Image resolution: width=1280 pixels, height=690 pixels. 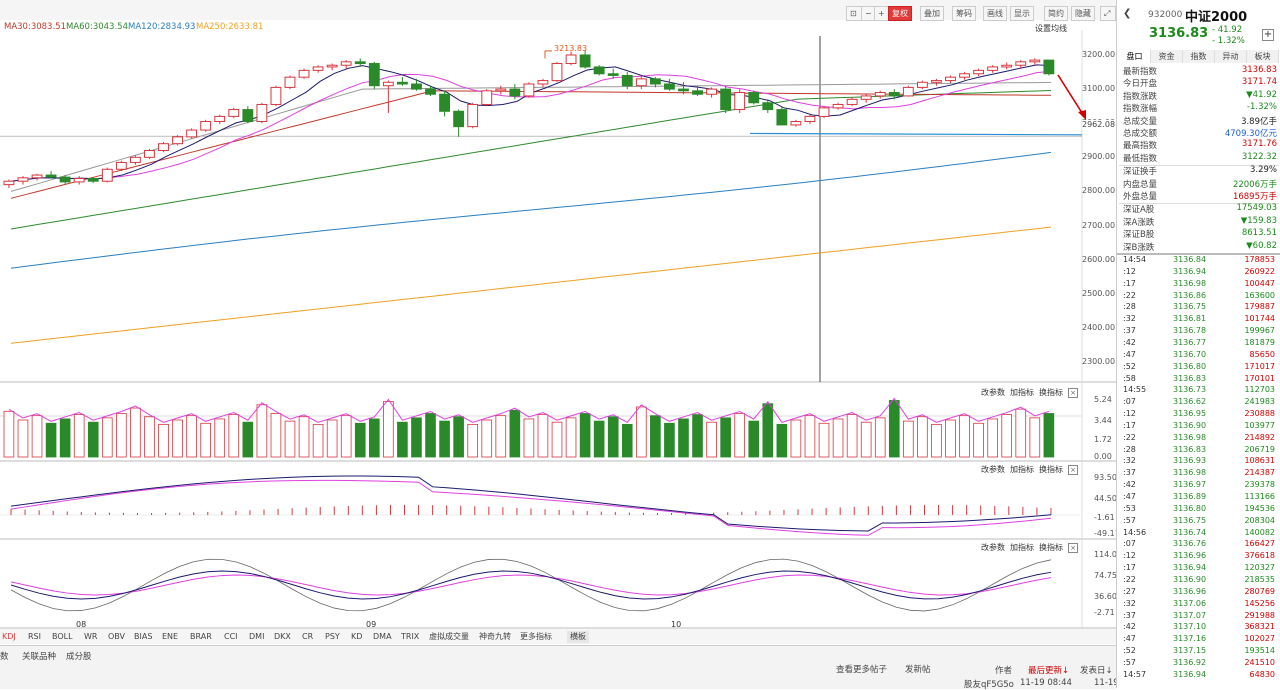 I want to click on indicator-tab-11: CR, so click(x=308, y=636).